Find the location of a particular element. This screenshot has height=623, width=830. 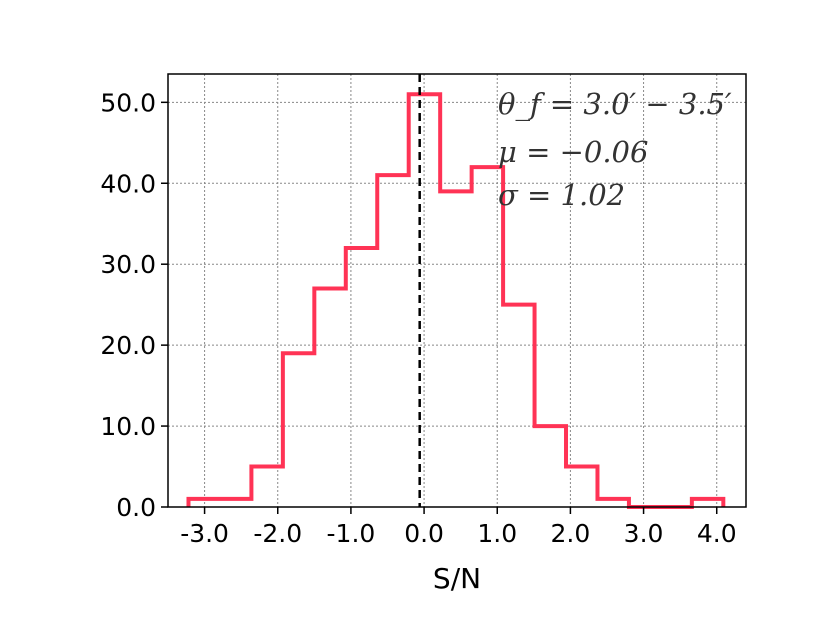

x-tick-label: 0.0 is located at coordinates (424, 533).